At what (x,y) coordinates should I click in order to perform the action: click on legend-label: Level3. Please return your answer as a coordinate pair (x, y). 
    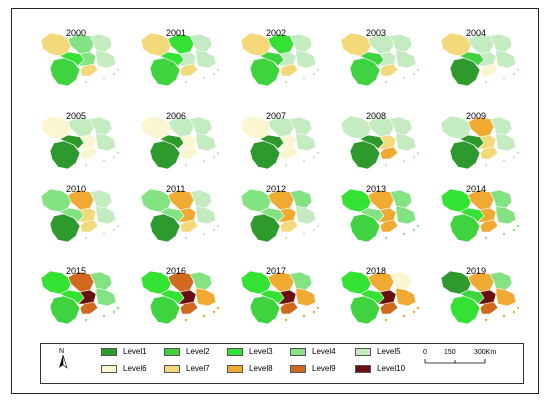
    Looking at the image, I should click on (261, 351).